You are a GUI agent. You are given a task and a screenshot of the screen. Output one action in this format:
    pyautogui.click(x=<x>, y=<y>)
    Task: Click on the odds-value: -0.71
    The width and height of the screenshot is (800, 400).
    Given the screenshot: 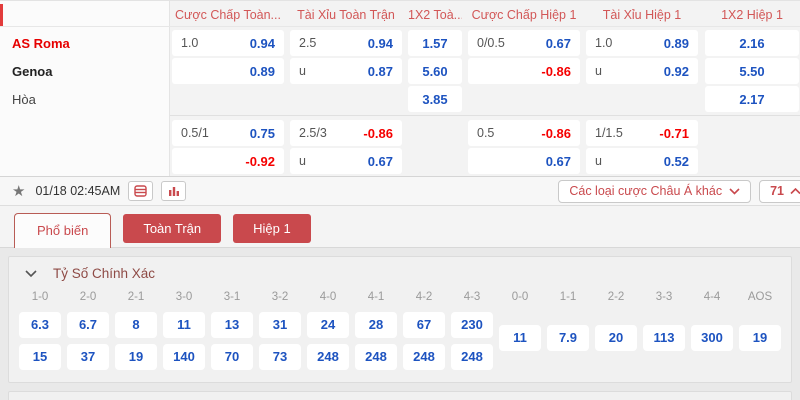 What is the action you would take?
    pyautogui.click(x=674, y=133)
    